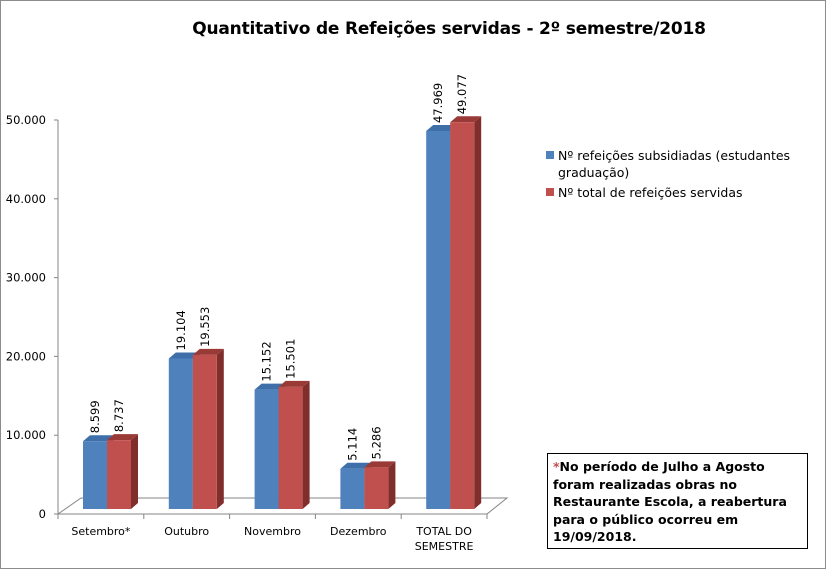 This screenshot has width=826, height=569. What do you see at coordinates (358, 531) in the screenshot?
I see `x-tick-label: Dezembro` at bounding box center [358, 531].